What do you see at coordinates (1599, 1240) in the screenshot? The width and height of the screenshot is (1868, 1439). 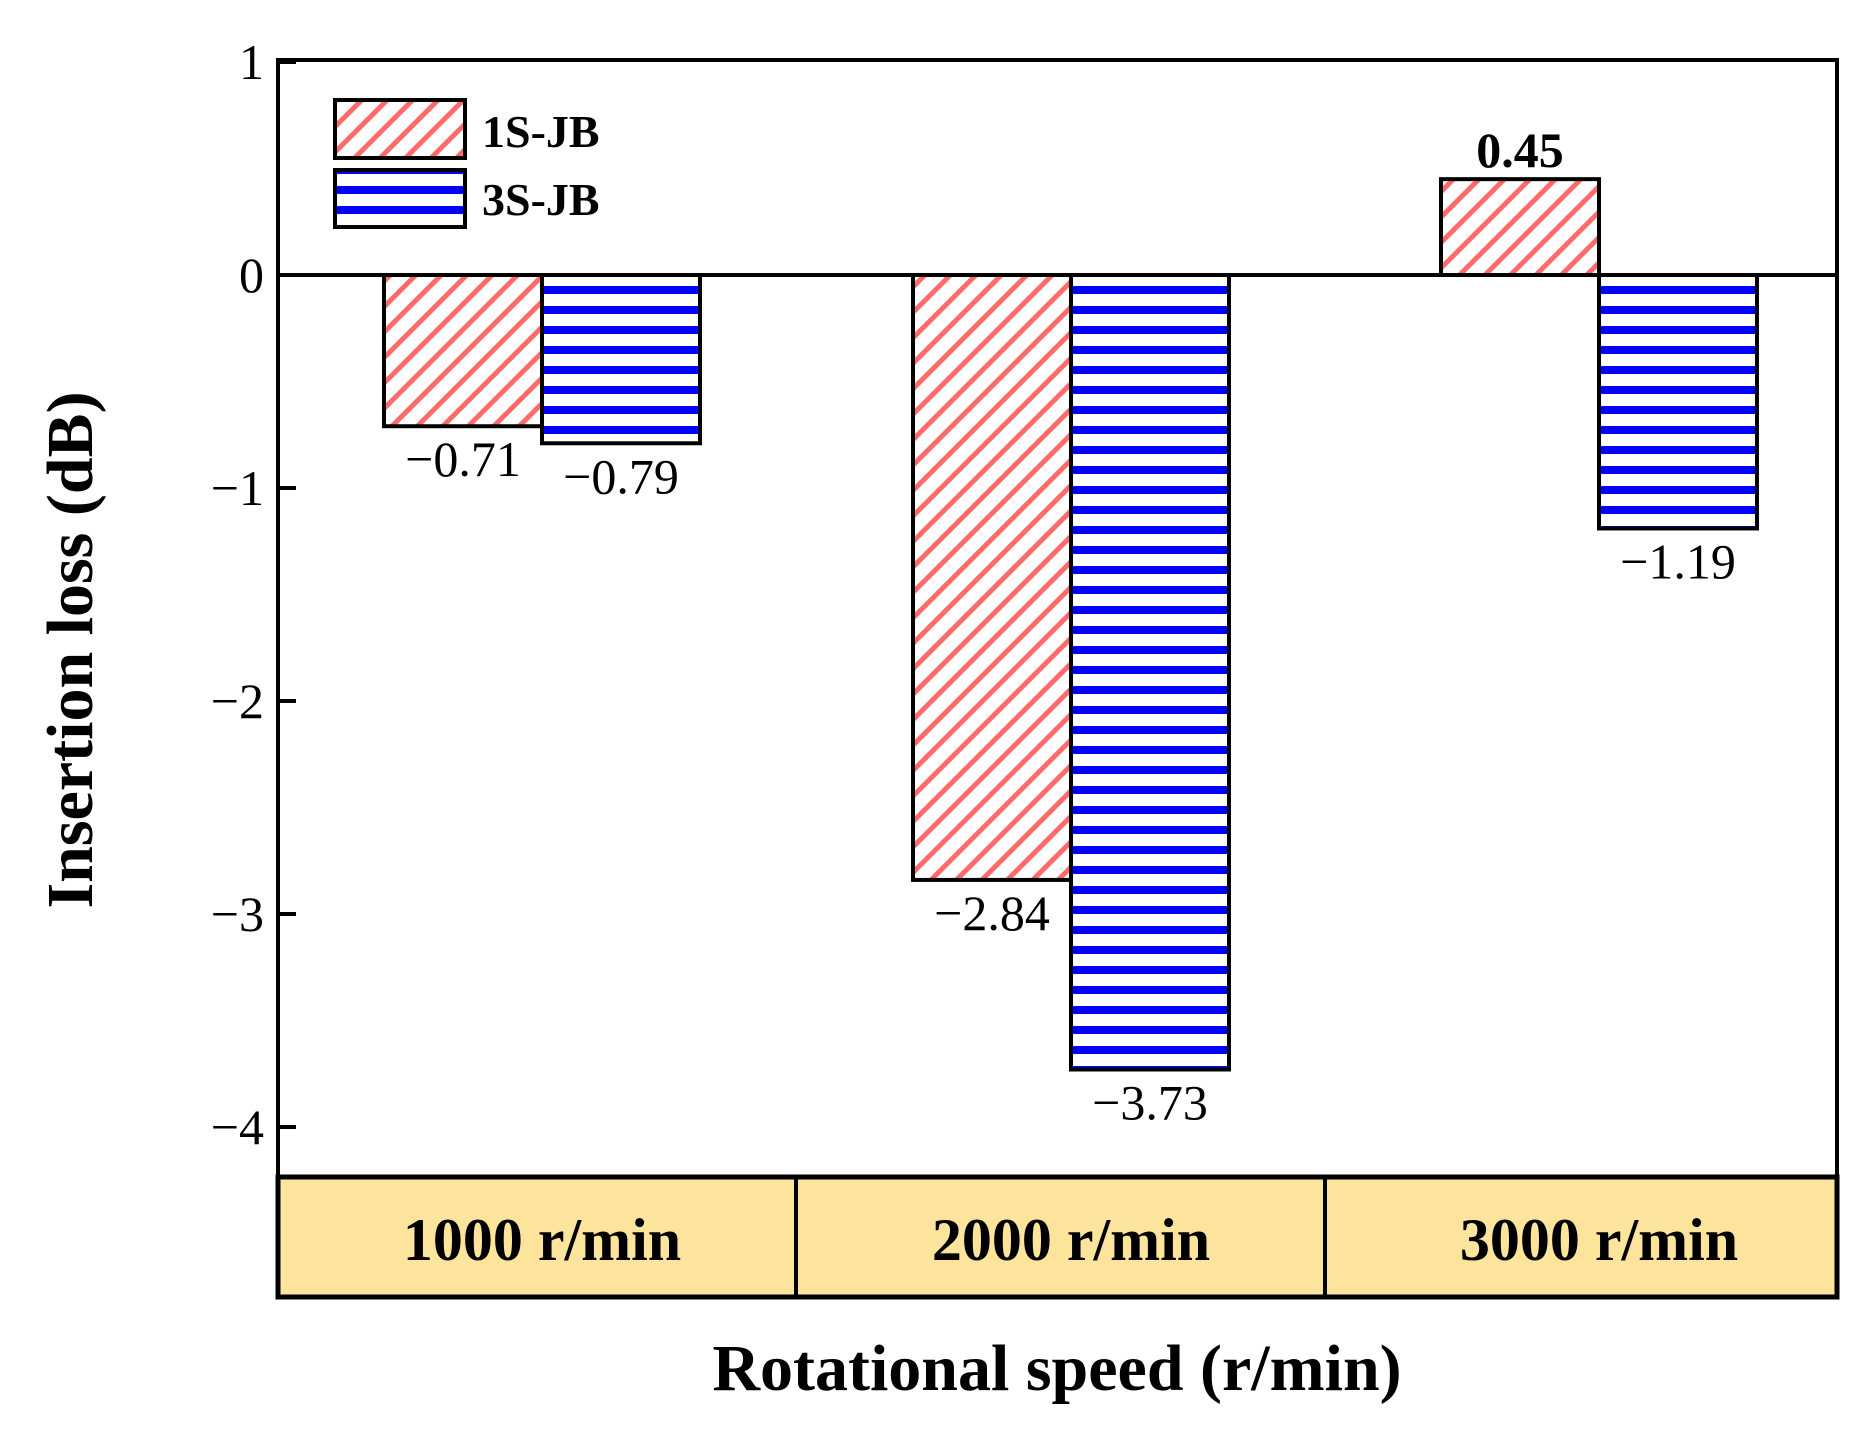 I see `category-label: 3000 r/min` at bounding box center [1599, 1240].